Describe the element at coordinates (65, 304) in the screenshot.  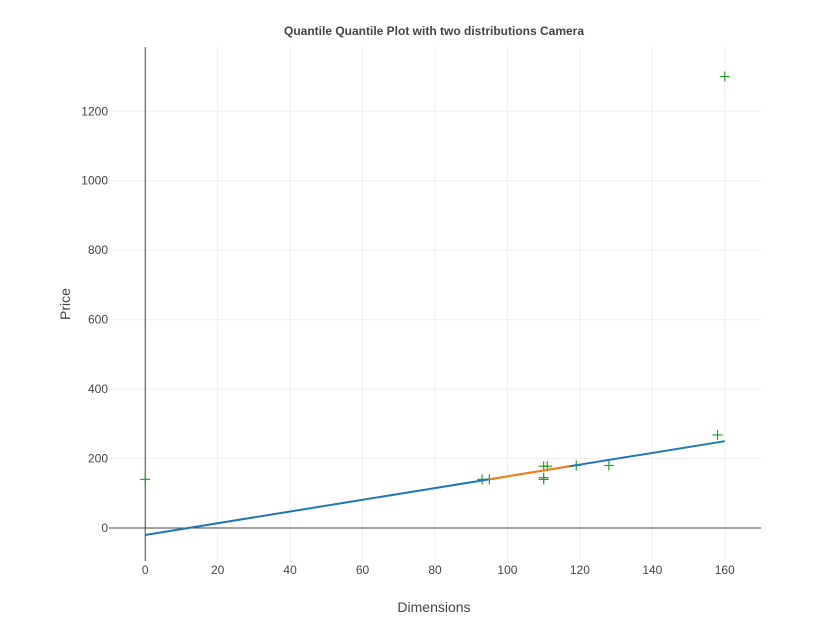
I see `y-axis-label: Price` at that location.